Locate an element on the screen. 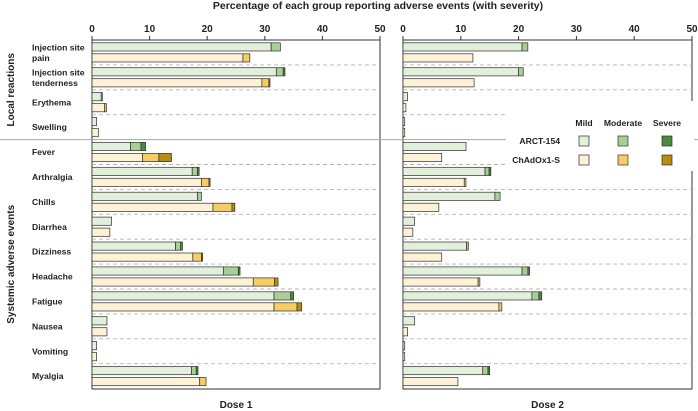 Image resolution: width=698 pixels, height=411 pixels. dose1-panel-label: Dose 1 is located at coordinates (236, 405).